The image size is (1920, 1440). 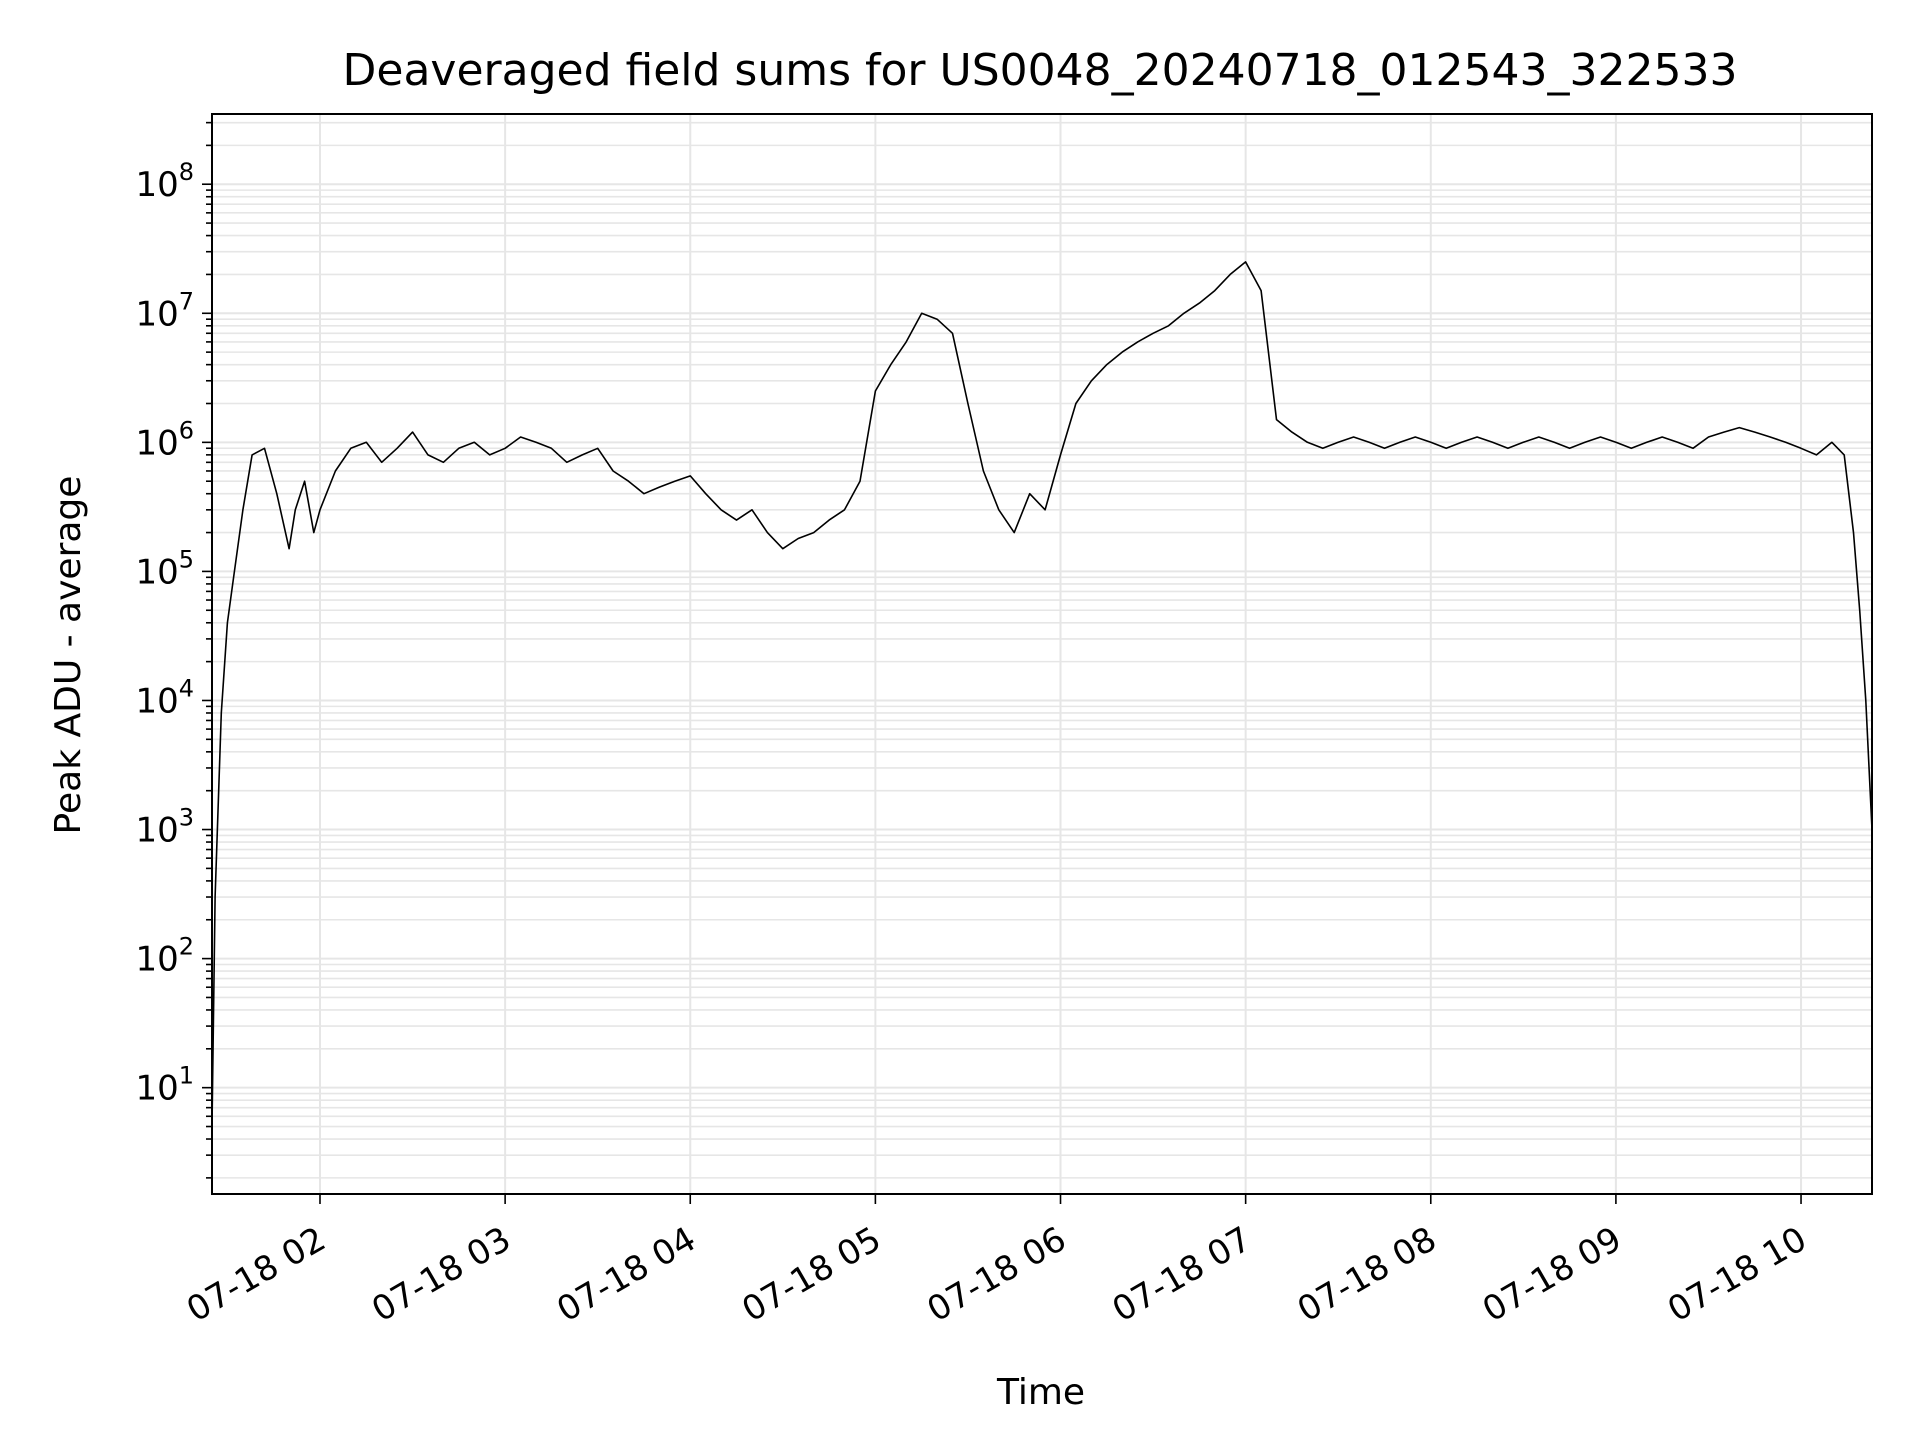 I want to click on y-tick-label: 10⁸, so click(x=164, y=181).